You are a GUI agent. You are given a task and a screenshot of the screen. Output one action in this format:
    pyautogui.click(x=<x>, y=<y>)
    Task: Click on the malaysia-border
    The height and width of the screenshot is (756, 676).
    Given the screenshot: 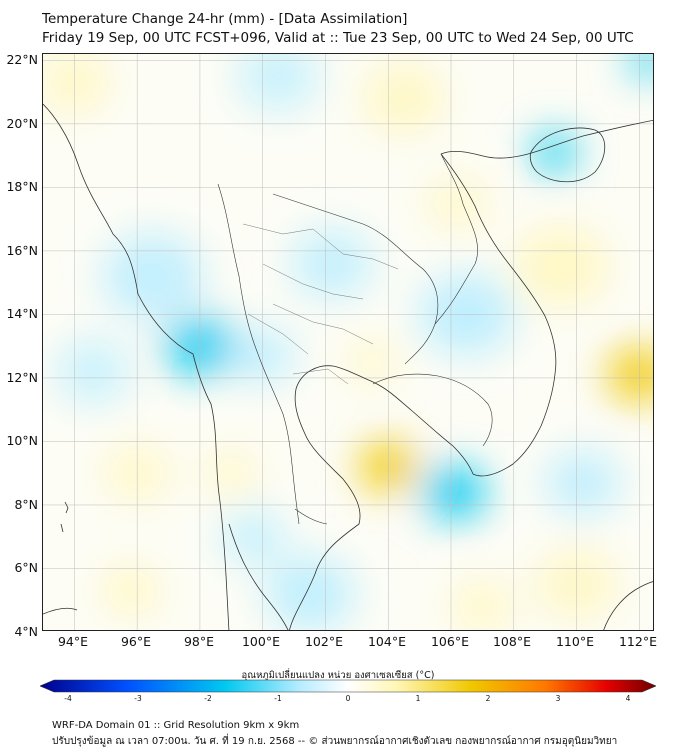 What is the action you would take?
    pyautogui.click(x=311, y=516)
    